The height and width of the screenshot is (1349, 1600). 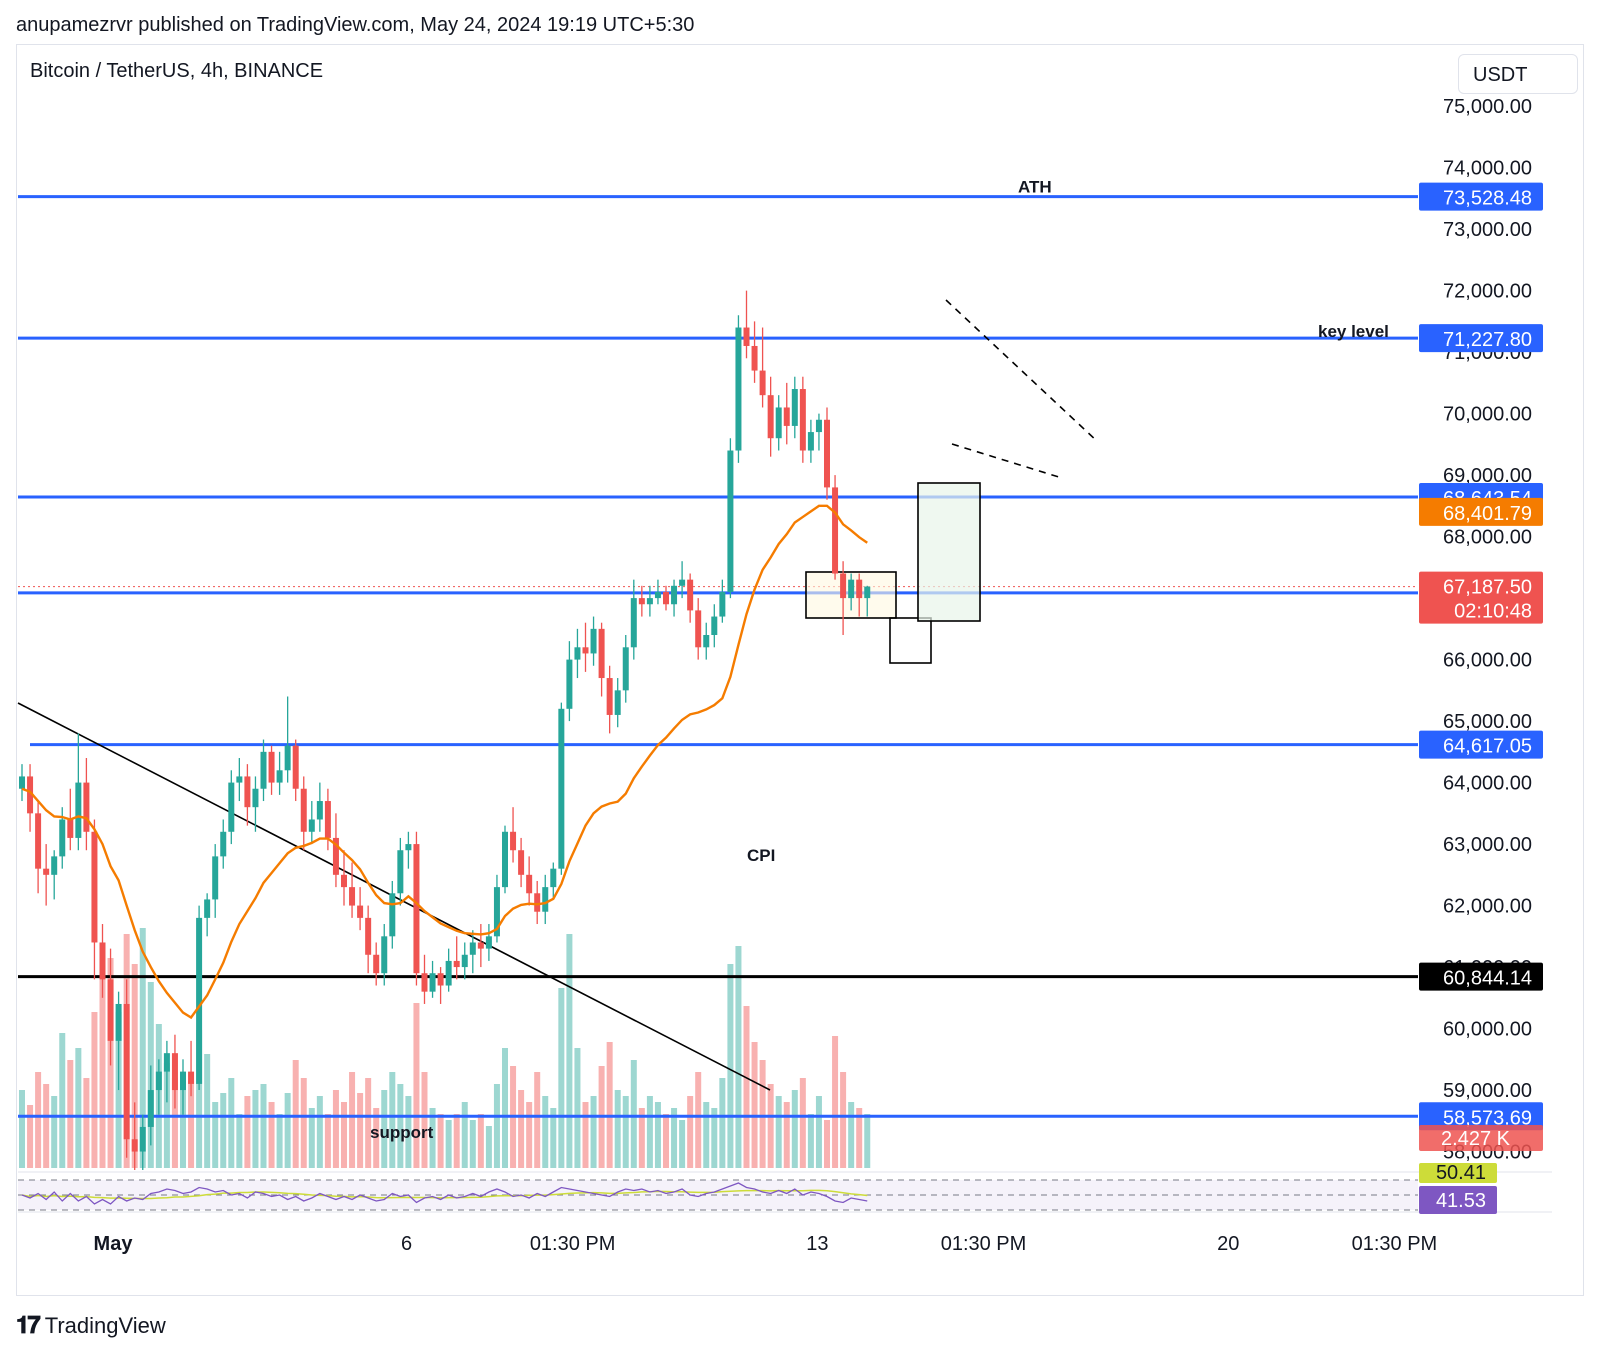 What do you see at coordinates (1518, 74) in the screenshot?
I see `currency-selector: USDT` at bounding box center [1518, 74].